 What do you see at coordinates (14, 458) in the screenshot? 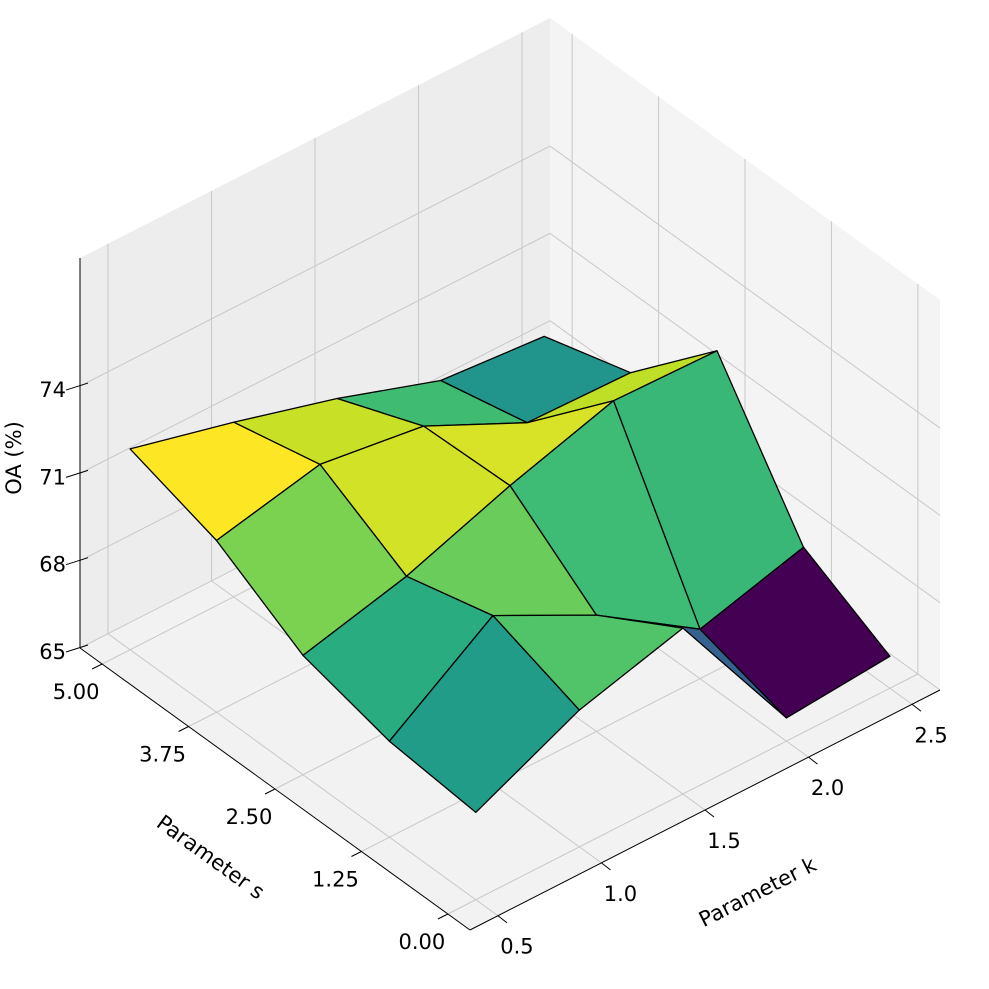
I see `z-axis-label: OA (%)` at bounding box center [14, 458].